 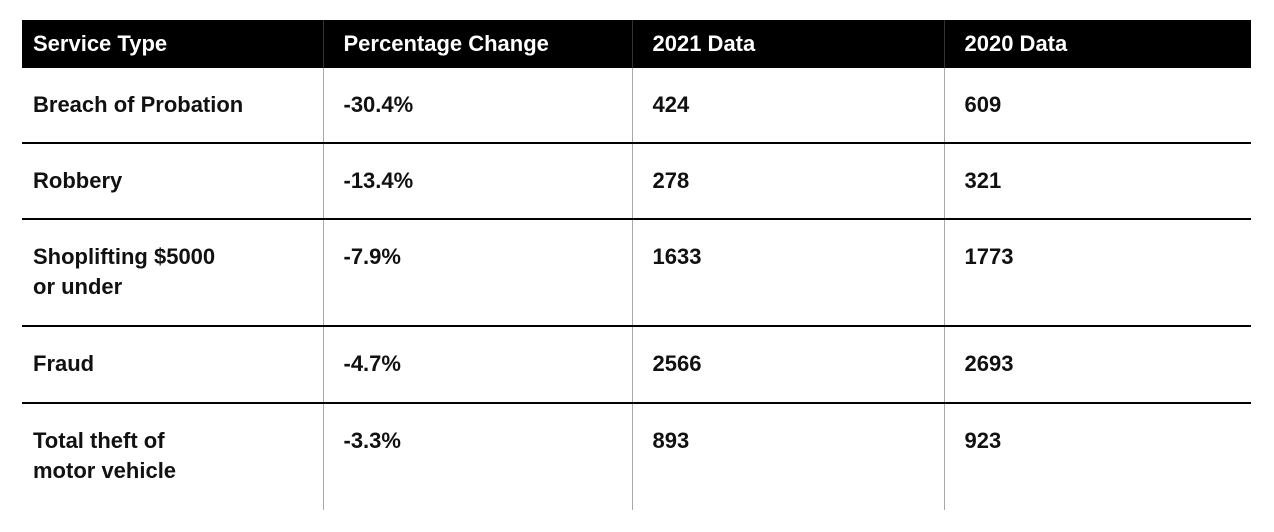 I want to click on table-cell: 2693, so click(x=1097, y=364).